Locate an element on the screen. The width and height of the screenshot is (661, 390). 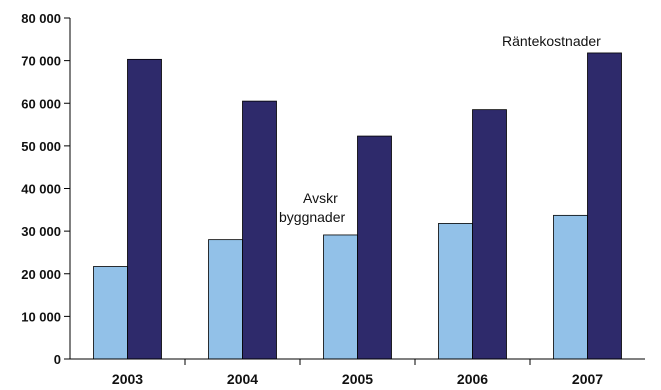
bar-avskr-2003 is located at coordinates (110, 313).